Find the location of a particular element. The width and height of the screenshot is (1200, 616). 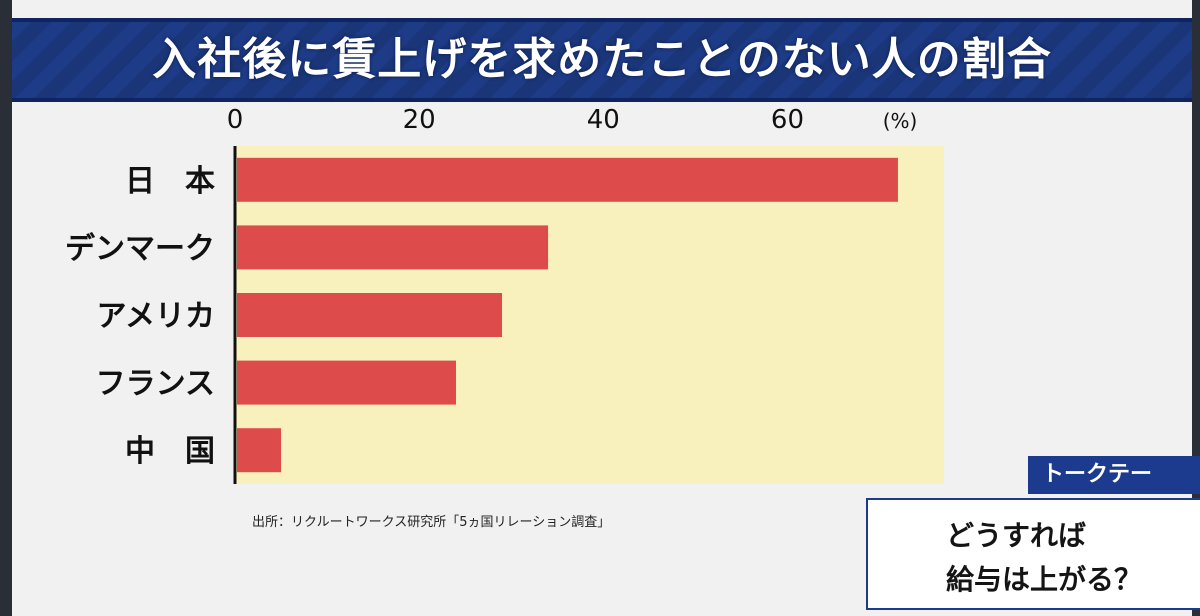

x-axis-ticks: 0 20 40 60 is located at coordinates (515, 120).